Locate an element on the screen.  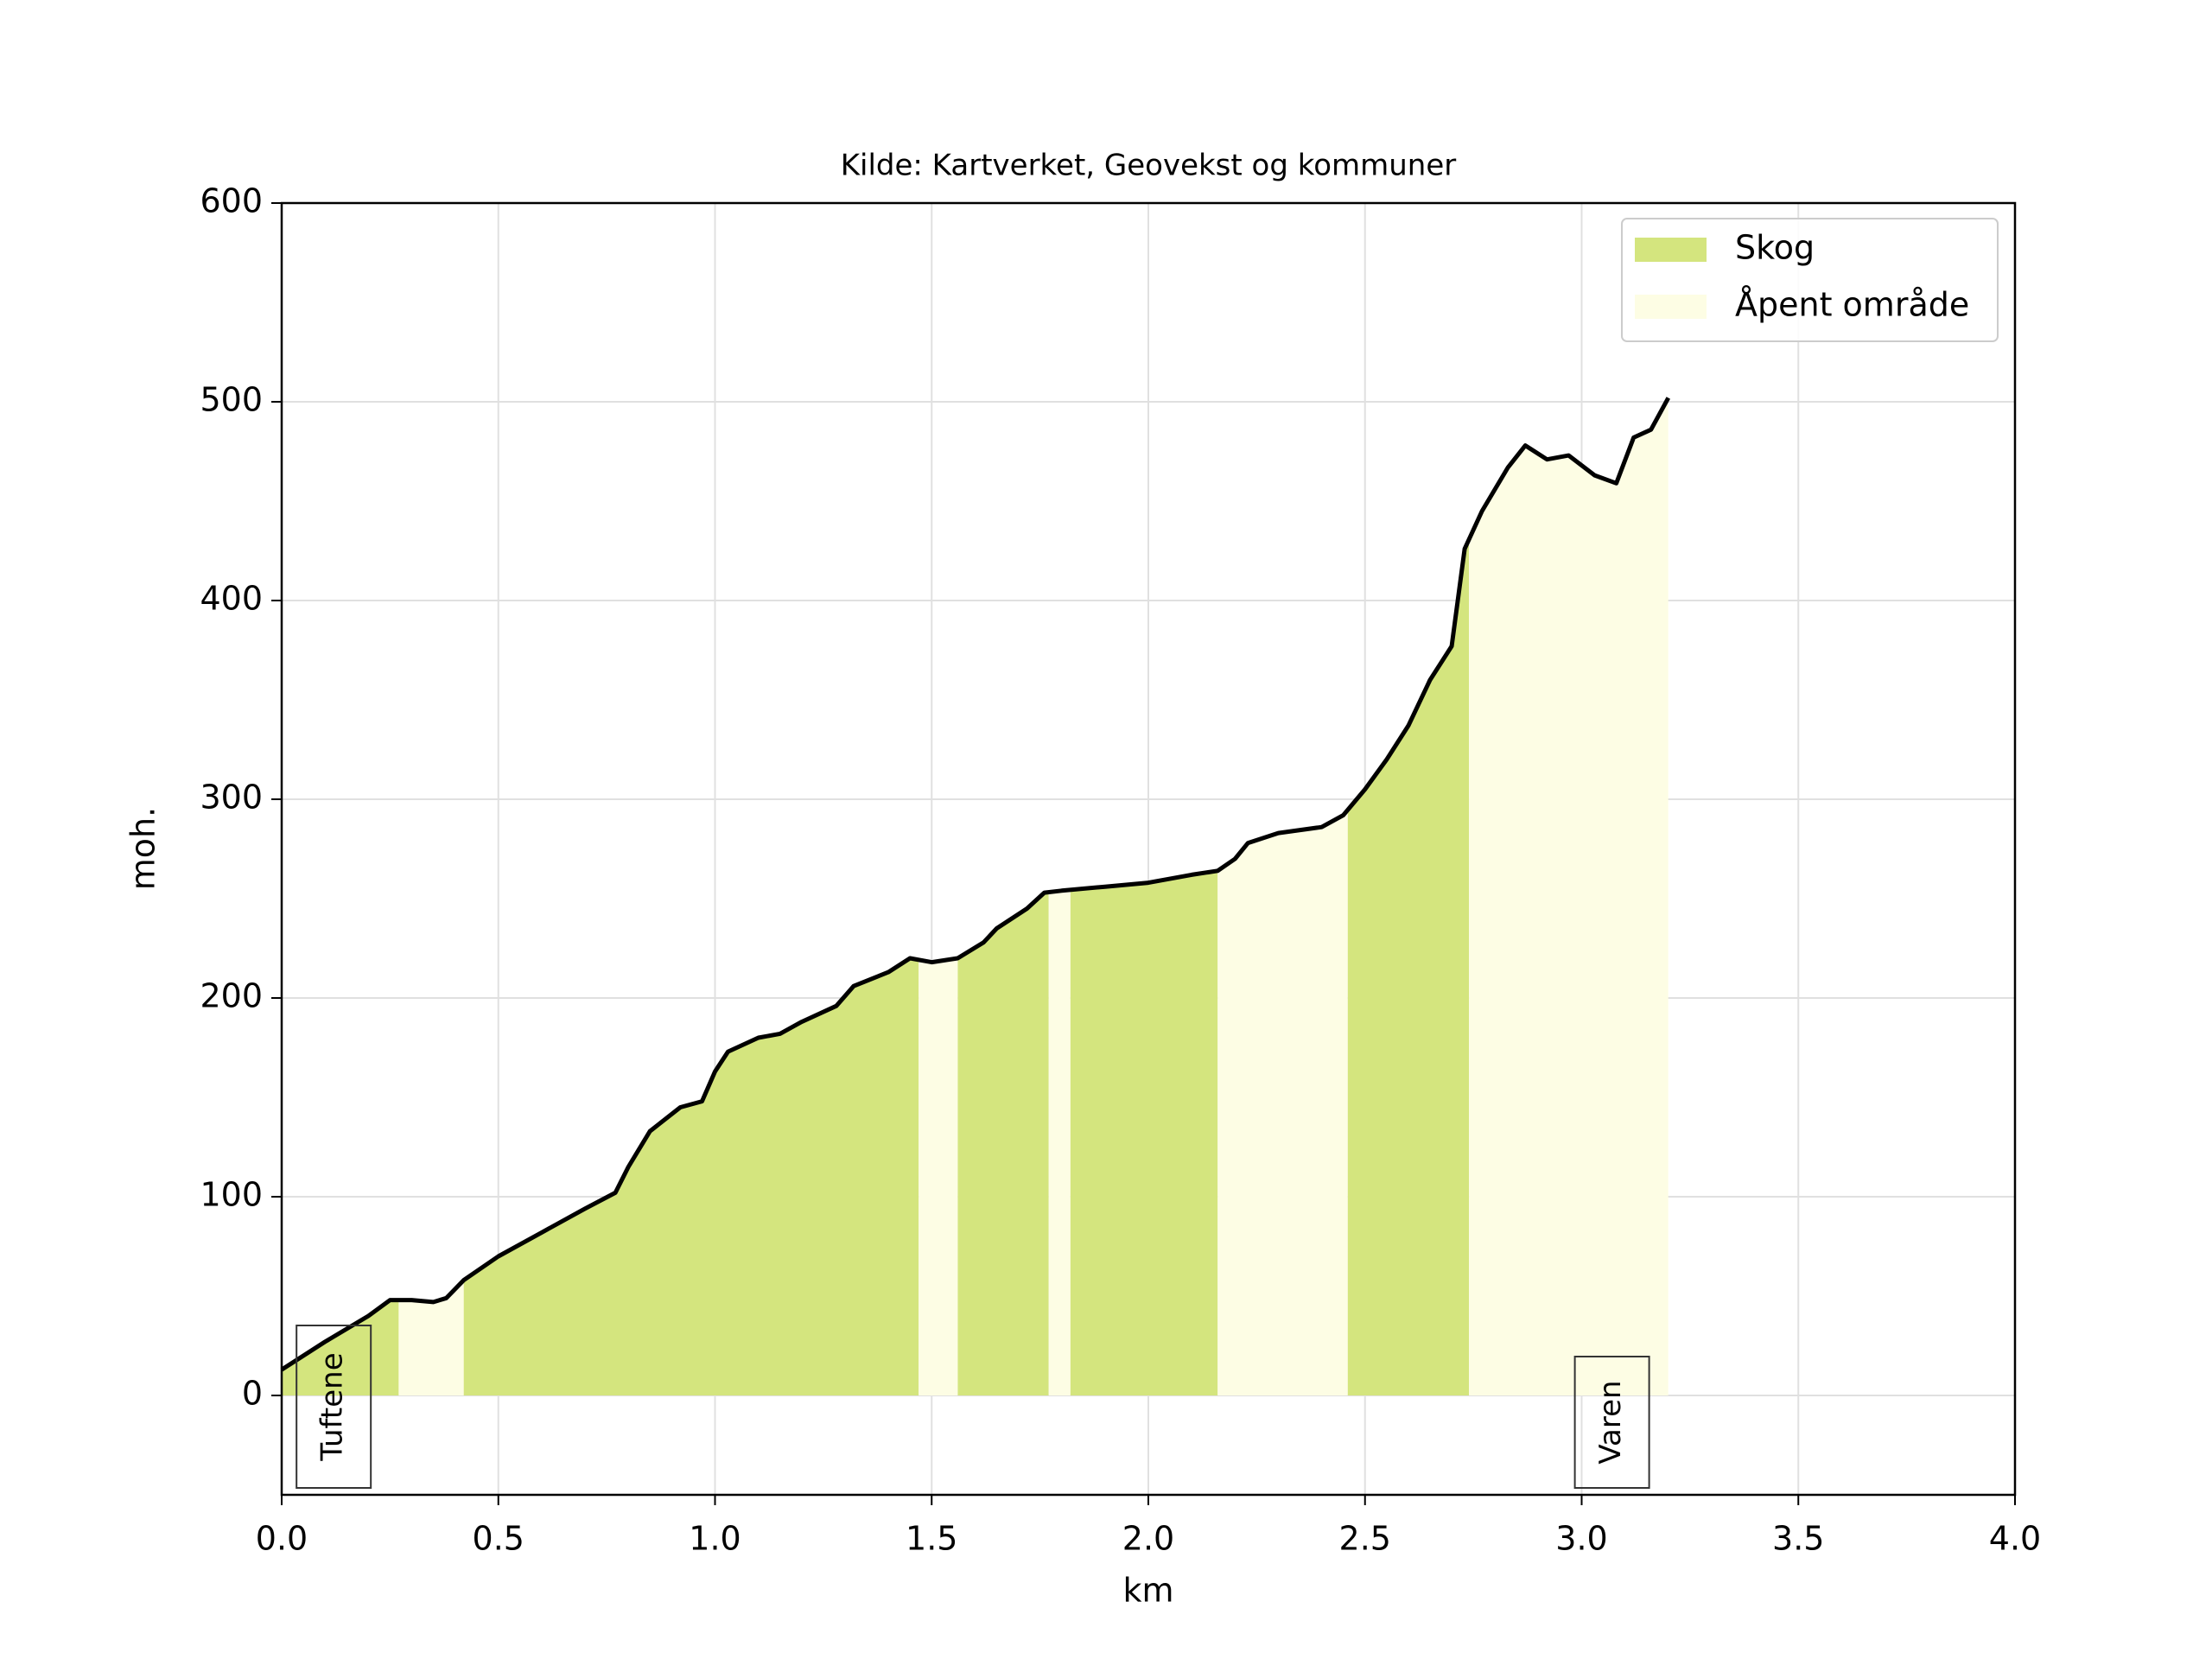
x-axis-label: km is located at coordinates (1147, 1591).